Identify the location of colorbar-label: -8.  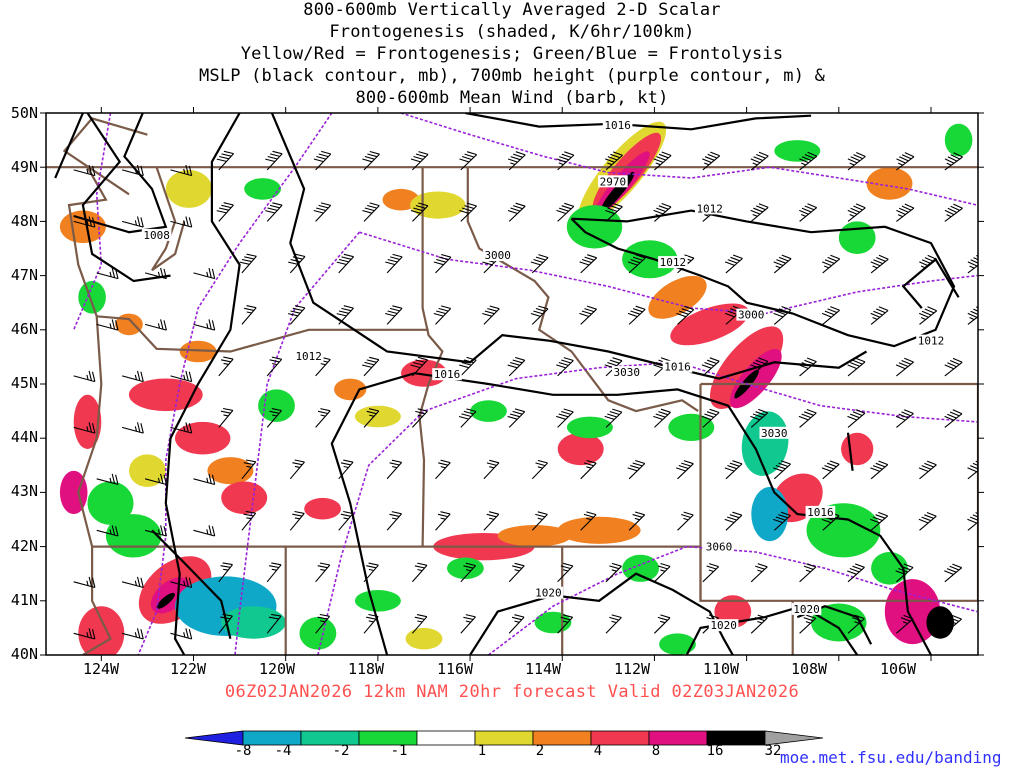
(243, 751).